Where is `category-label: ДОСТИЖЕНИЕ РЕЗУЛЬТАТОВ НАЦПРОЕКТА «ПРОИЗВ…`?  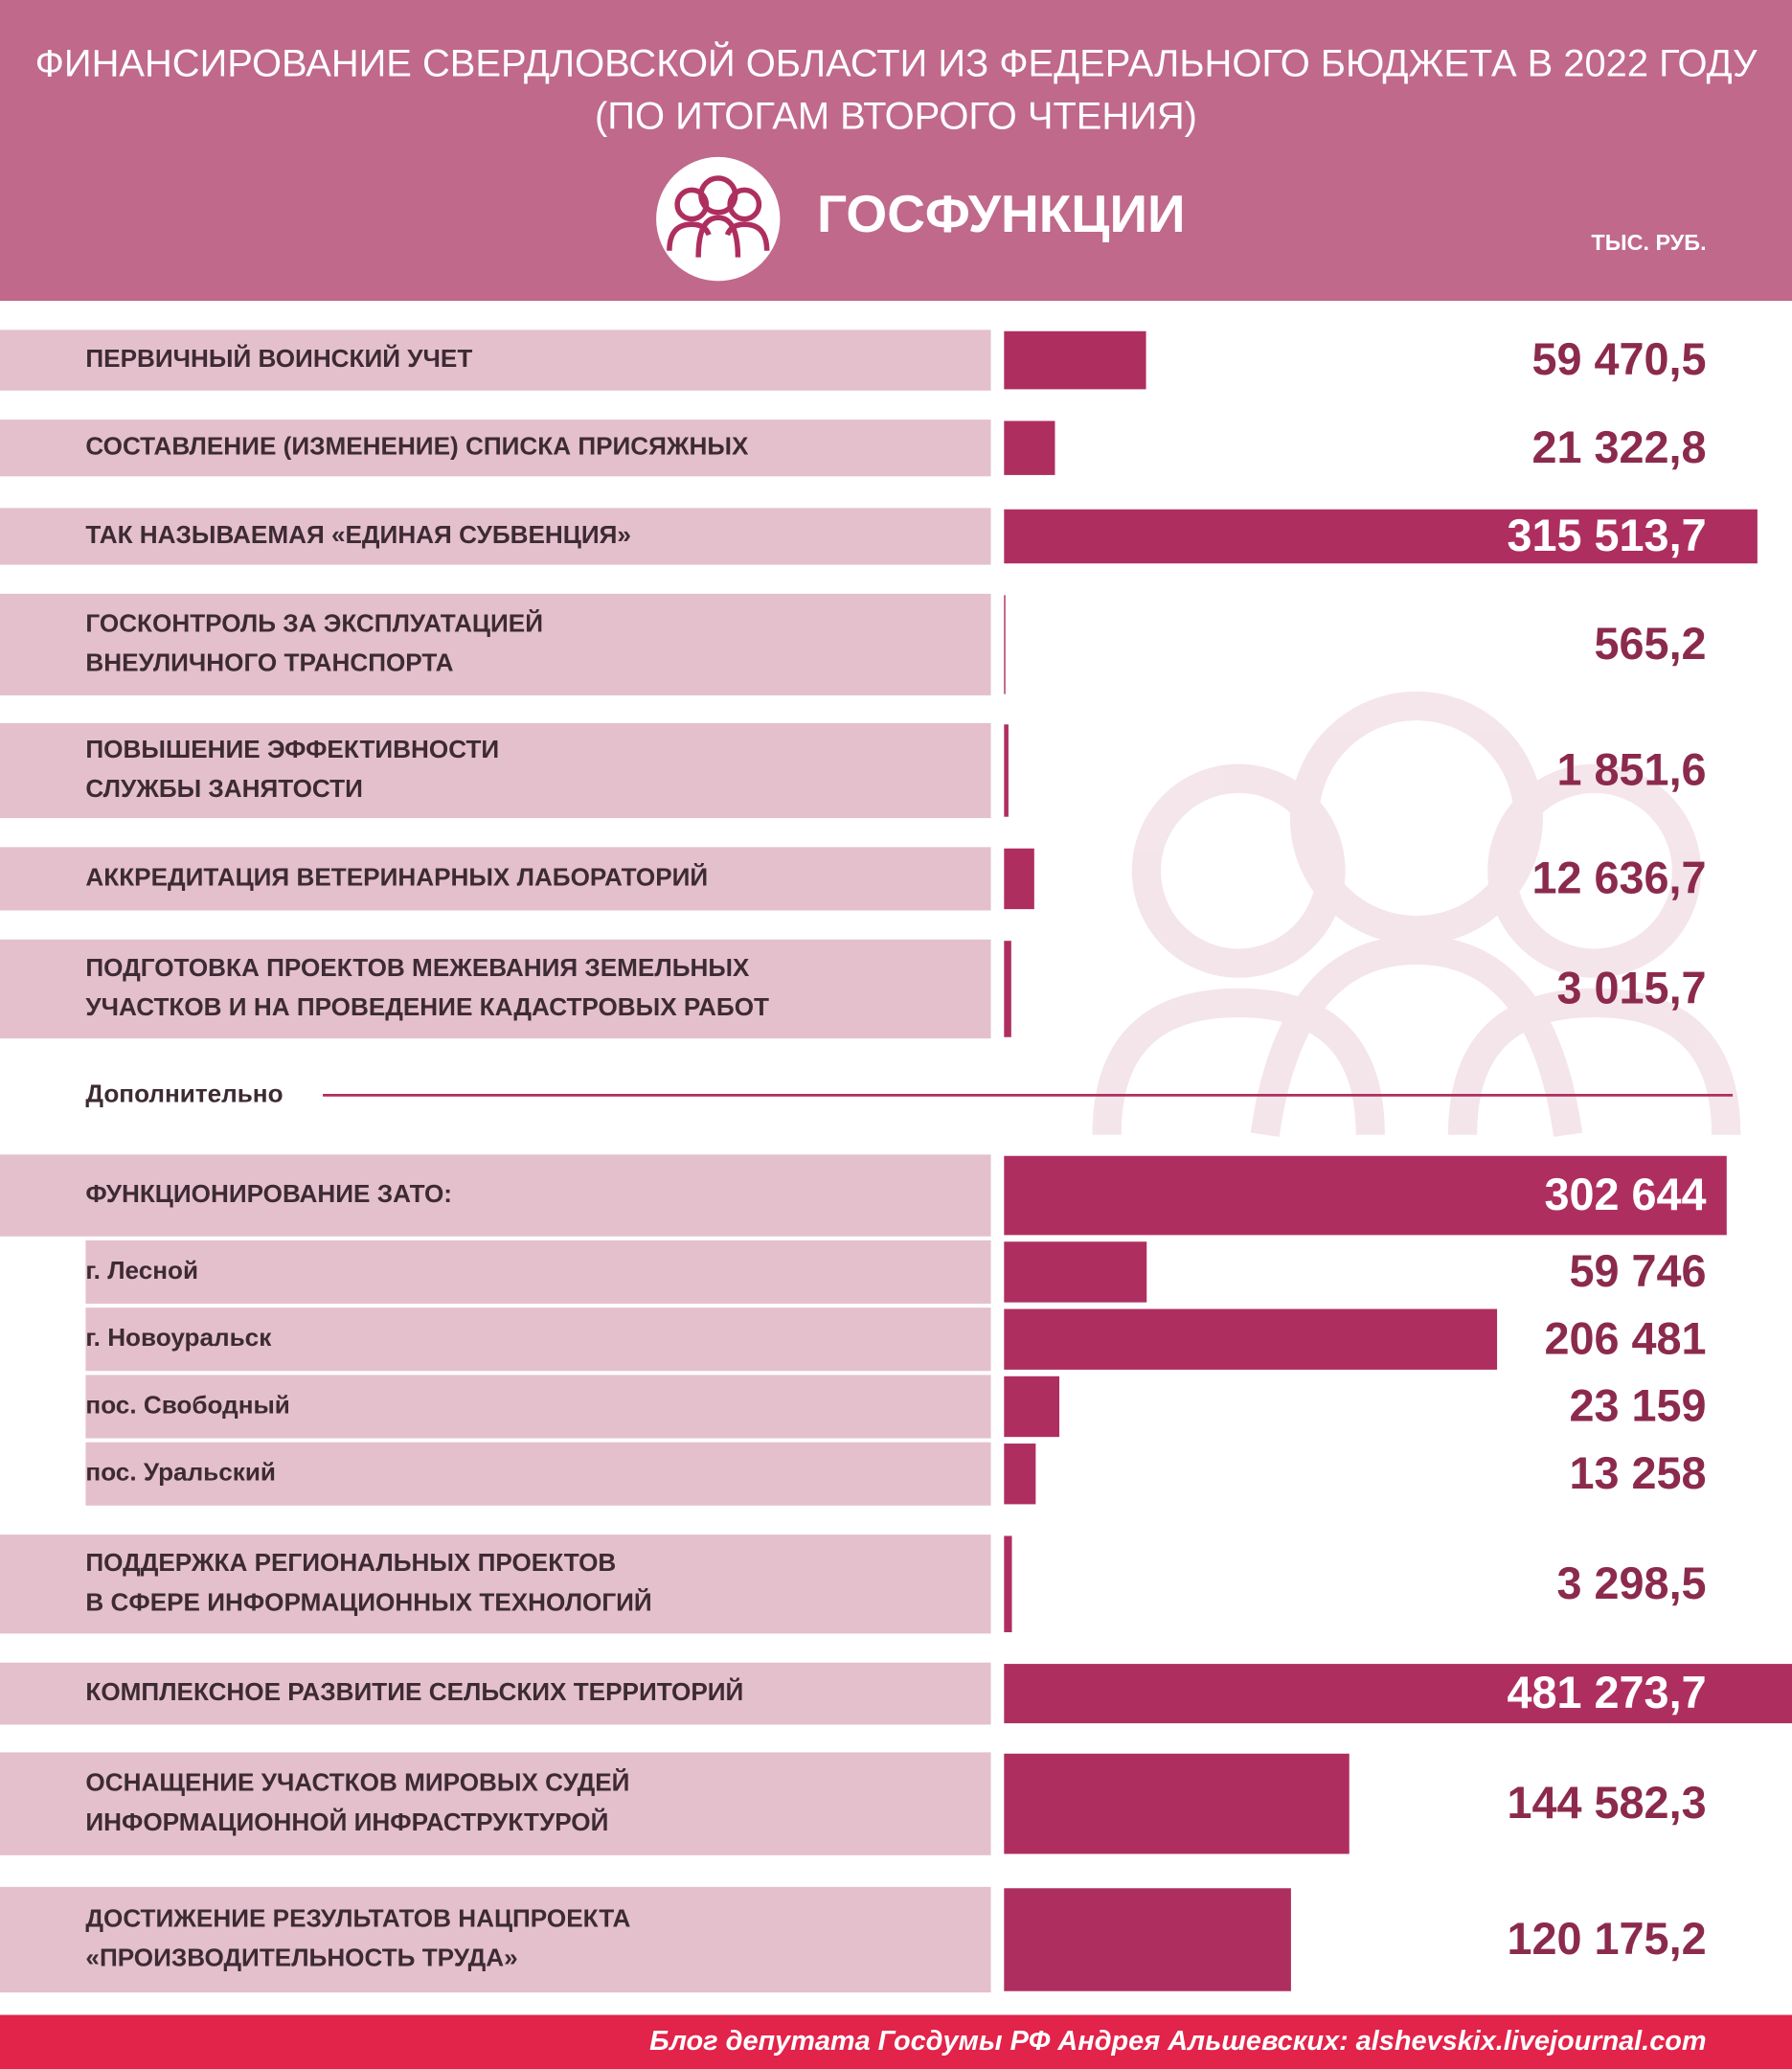 category-label: ДОСТИЖЕНИЕ РЕЗУЛЬТАТОВ НАЦПРОЕКТА «ПРОИЗВ… is located at coordinates (357, 1937).